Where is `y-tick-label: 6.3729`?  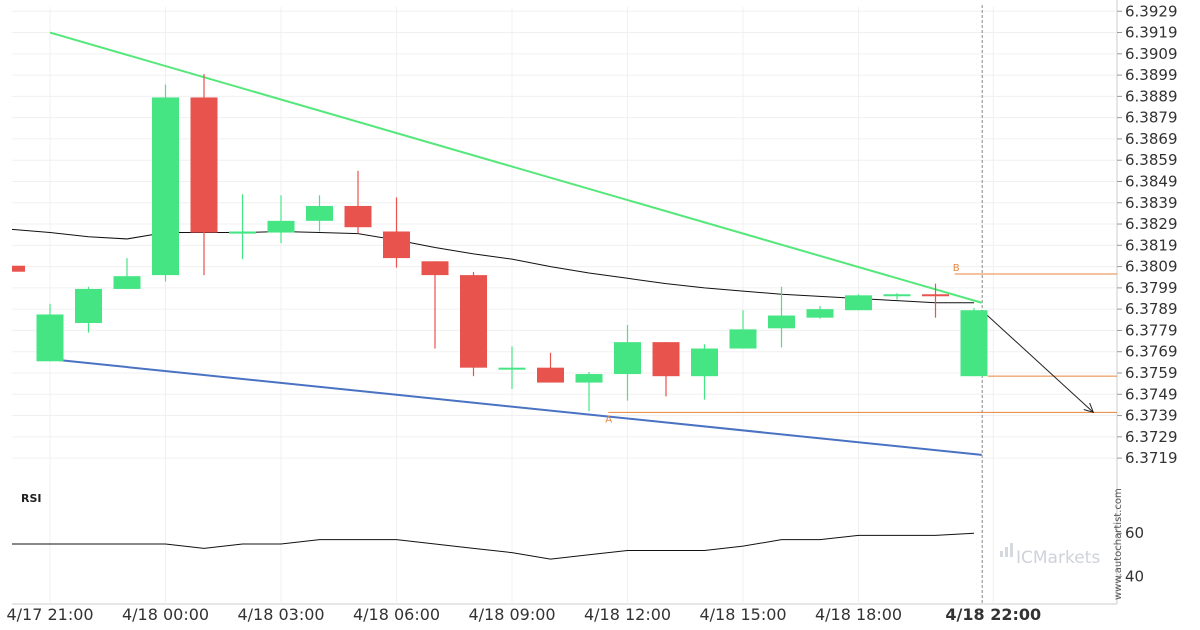 y-tick-label: 6.3729 is located at coordinates (1151, 437).